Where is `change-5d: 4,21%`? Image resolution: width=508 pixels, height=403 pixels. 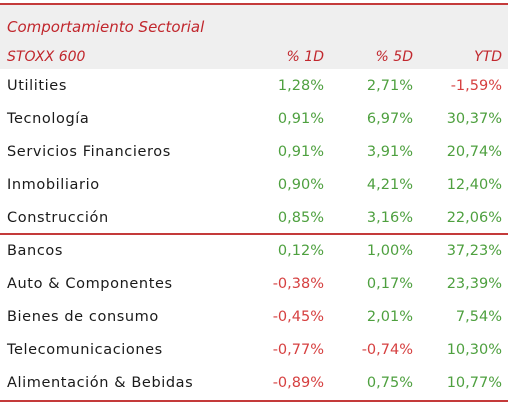
change-5d: 4,21% is located at coordinates (389, 185).